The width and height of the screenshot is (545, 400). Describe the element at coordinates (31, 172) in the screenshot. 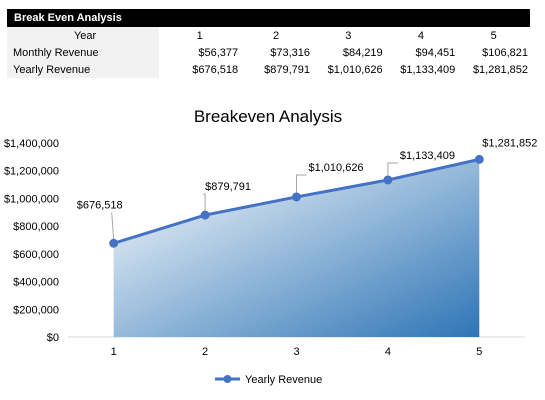

I see `y-tick-label: $1,200,000` at that location.